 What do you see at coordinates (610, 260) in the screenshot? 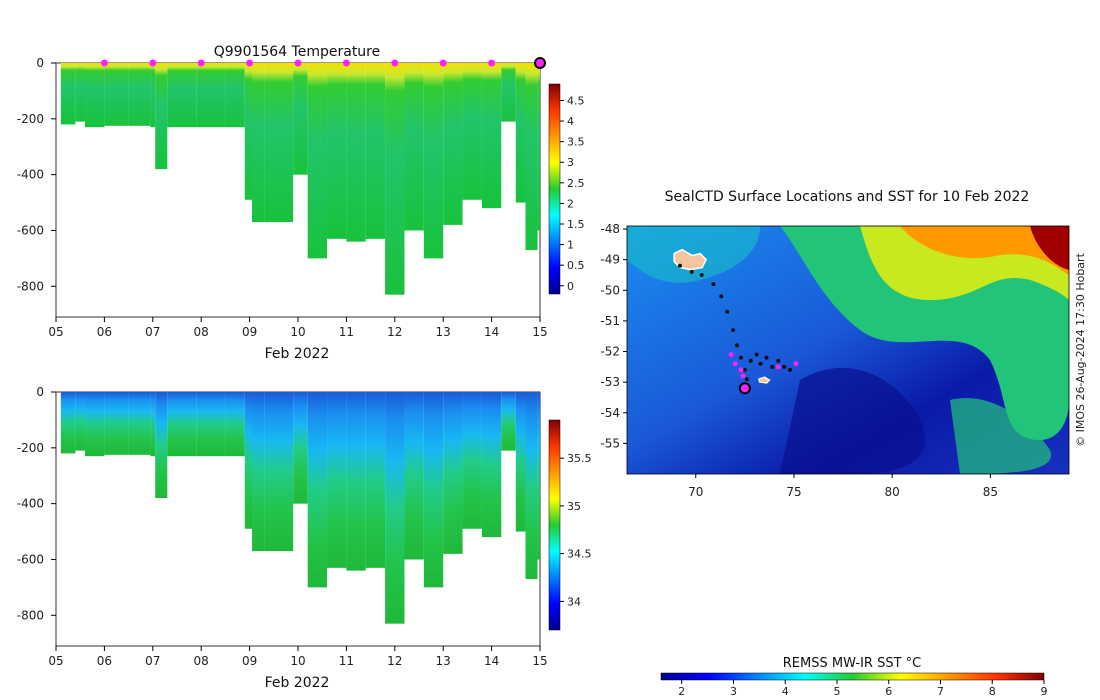
I see `map-y-tick-label: -49` at bounding box center [610, 260].